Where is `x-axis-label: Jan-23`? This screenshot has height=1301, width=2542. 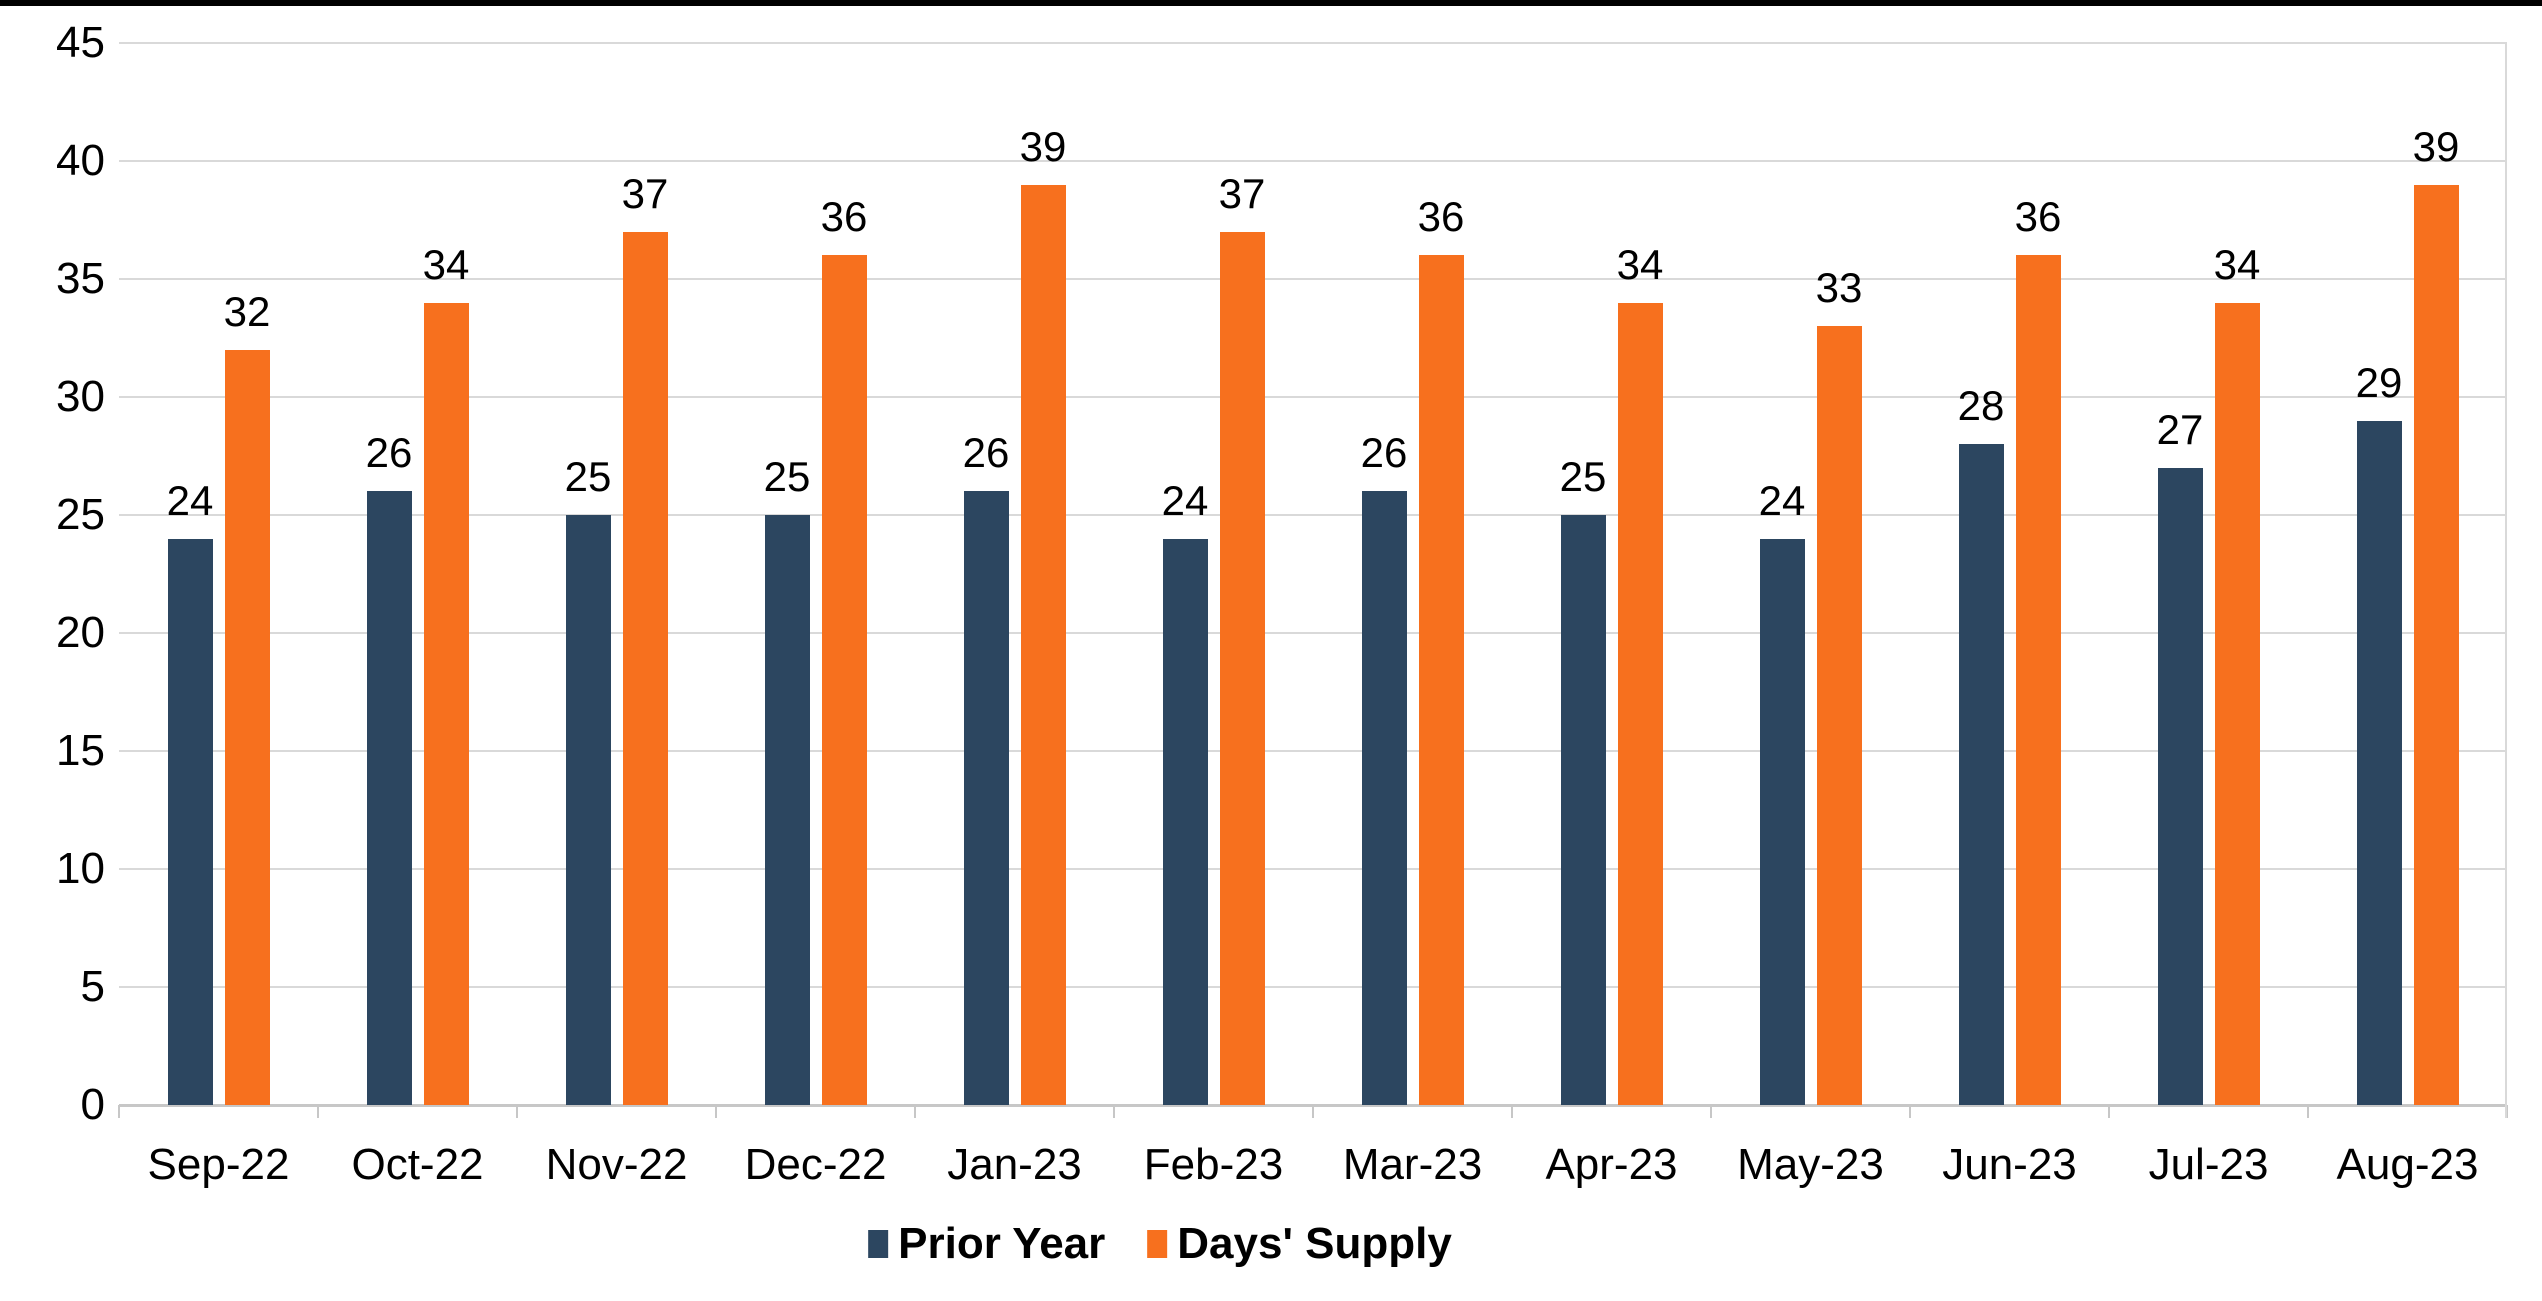 x-axis-label: Jan-23 is located at coordinates (1014, 1164).